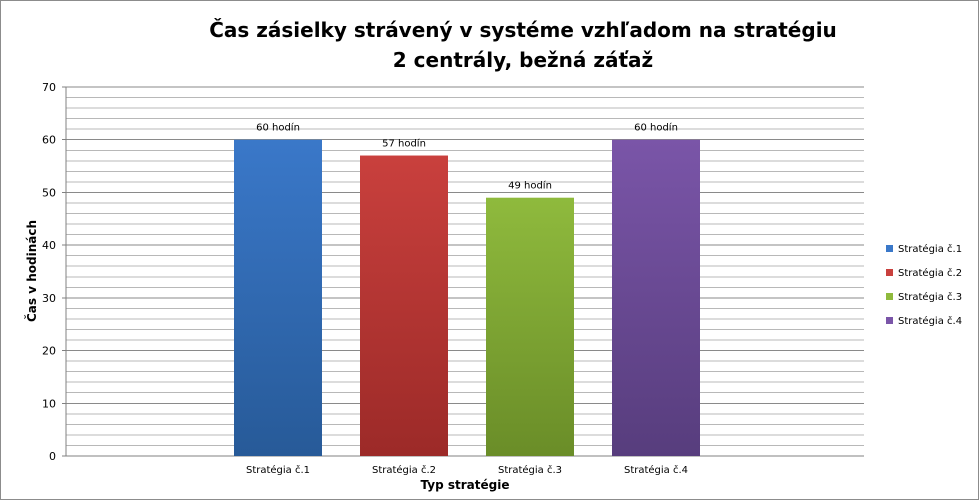 The width and height of the screenshot is (979, 500). What do you see at coordinates (54, 272) in the screenshot?
I see `y-tick-labels: 0 10 20 30 40 50 60 70` at bounding box center [54, 272].